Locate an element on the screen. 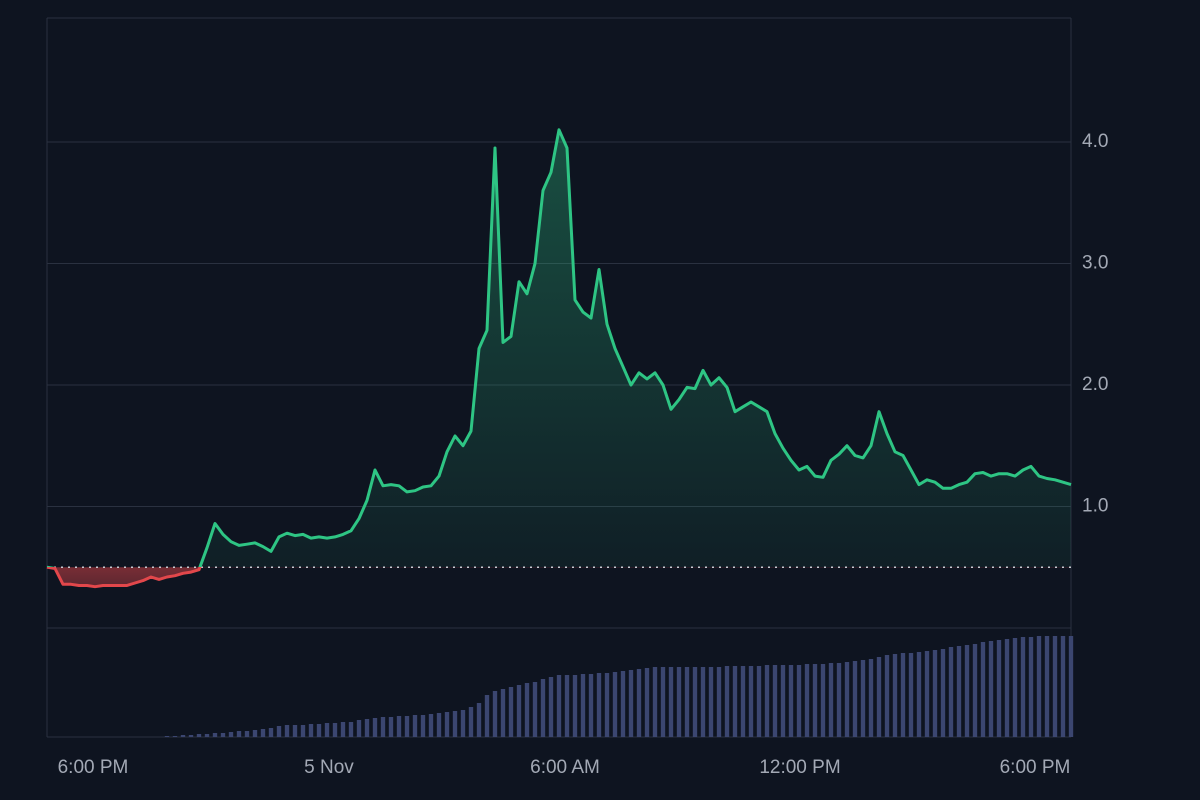 This screenshot has width=1200, height=800. x-tick-label: 12:00 PM is located at coordinates (799, 767).